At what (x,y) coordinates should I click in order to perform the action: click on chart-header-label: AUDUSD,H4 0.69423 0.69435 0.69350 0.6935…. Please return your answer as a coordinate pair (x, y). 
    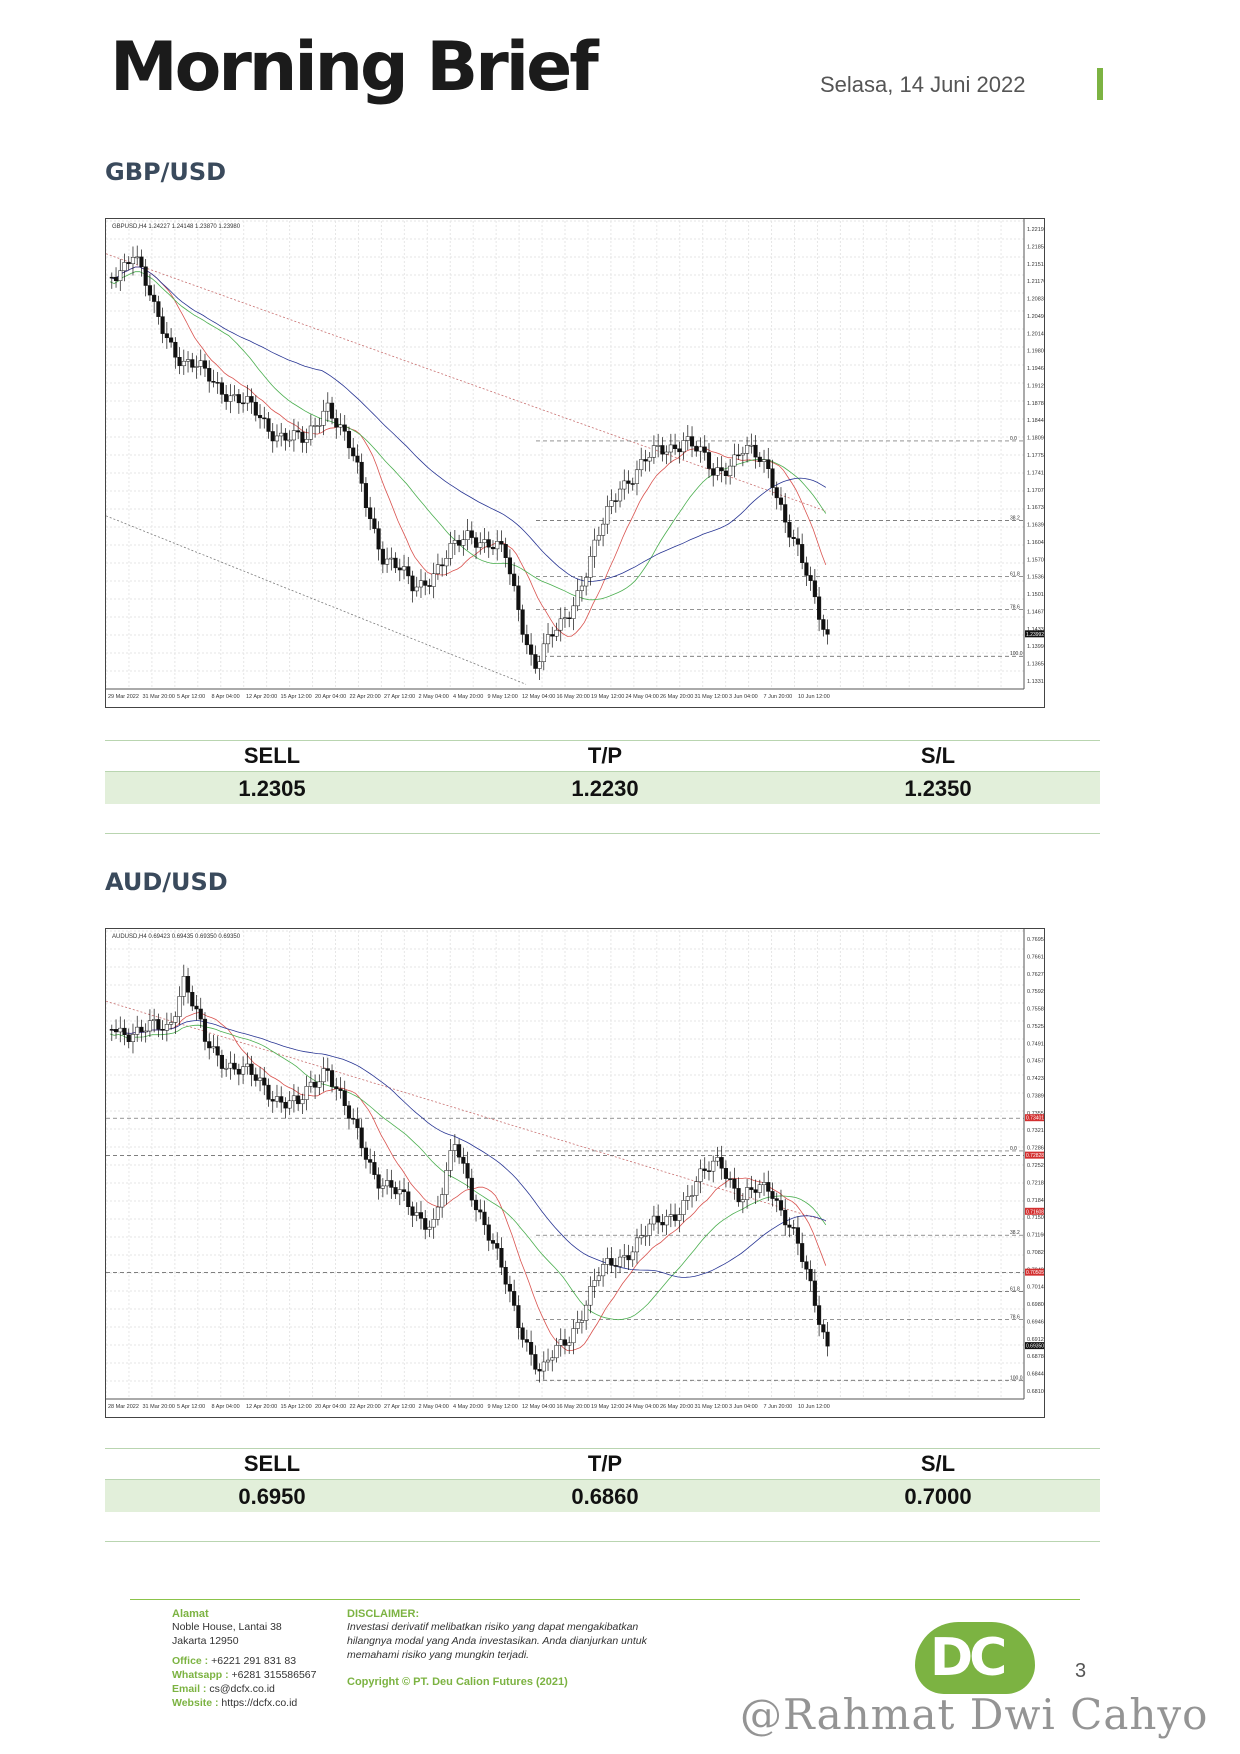
    Looking at the image, I should click on (176, 937).